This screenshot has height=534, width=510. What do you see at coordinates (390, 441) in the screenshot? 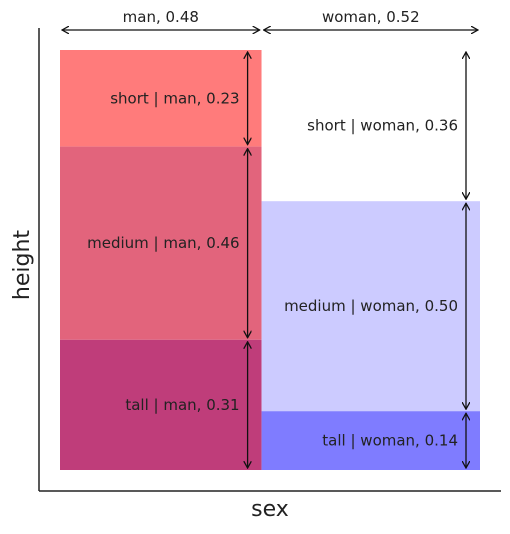
I see `segment-label-tall-woman: tall | woman, 0.14` at bounding box center [390, 441].